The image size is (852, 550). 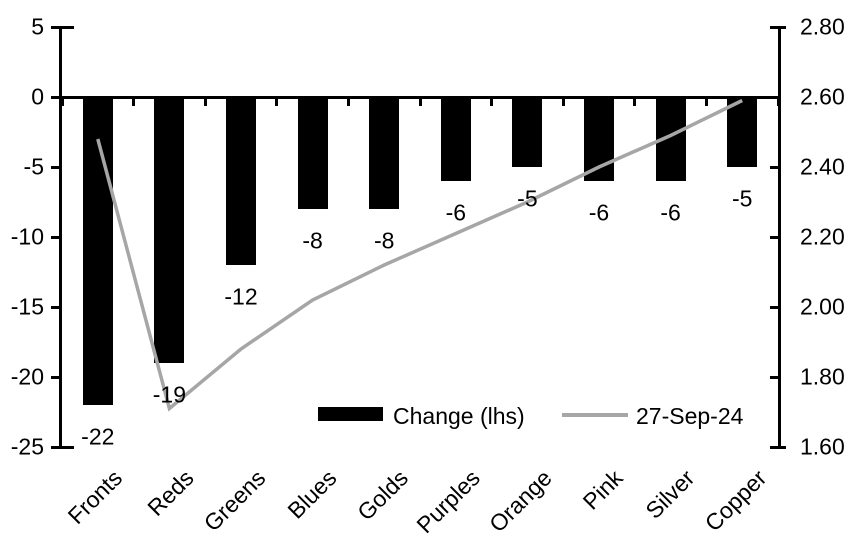 What do you see at coordinates (384, 153) in the screenshot?
I see `bar-golds` at bounding box center [384, 153].